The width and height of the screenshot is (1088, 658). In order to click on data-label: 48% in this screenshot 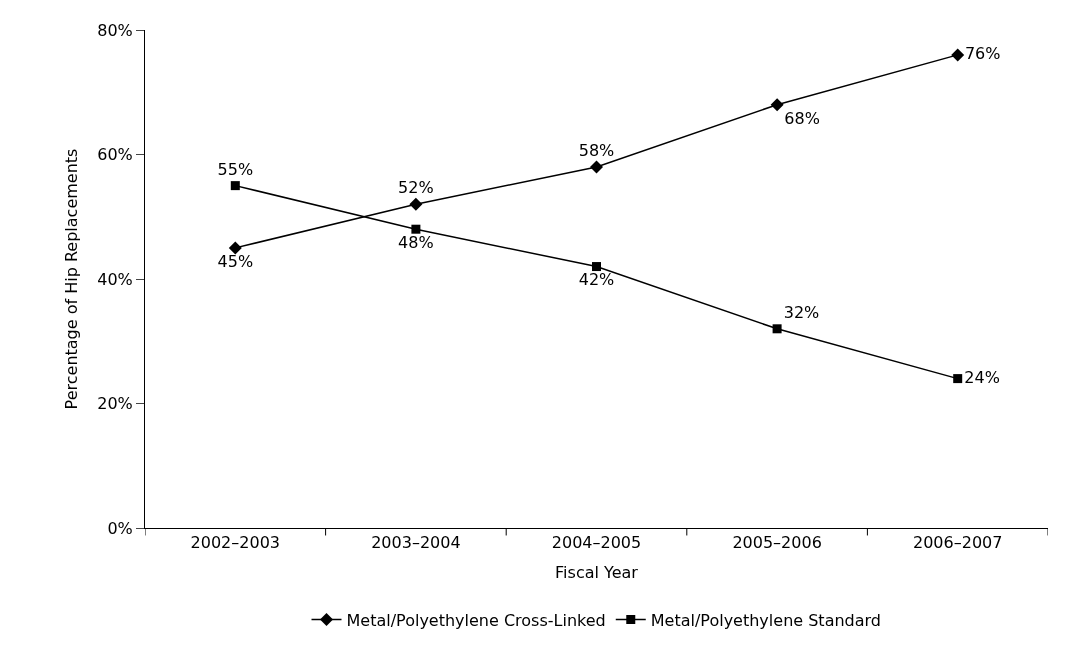, I will do `click(416, 242)`.